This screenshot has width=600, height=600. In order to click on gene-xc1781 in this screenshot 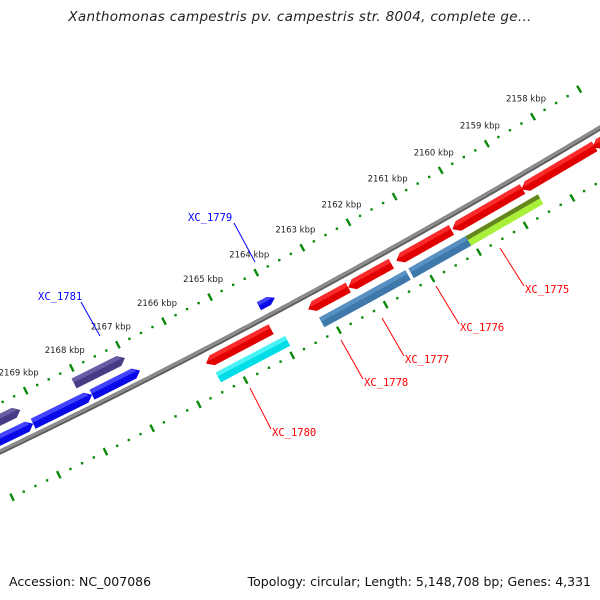, I will do `click(98, 372)`.